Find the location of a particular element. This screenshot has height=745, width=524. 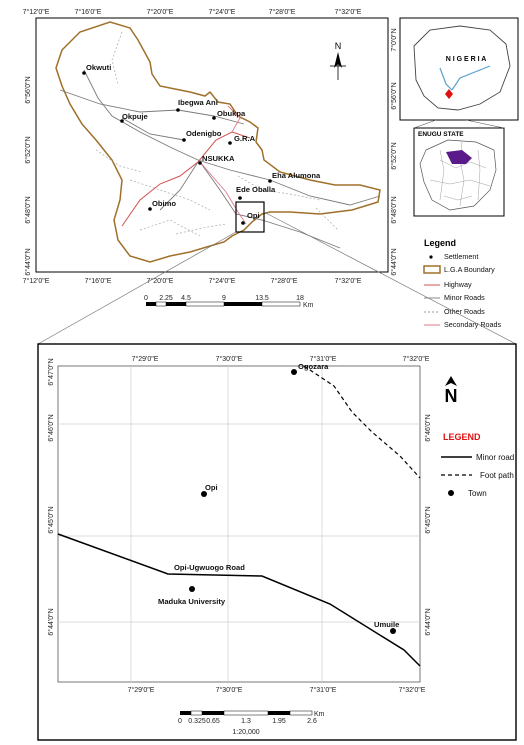

town-label: Maduka University is located at coordinates (192, 601).